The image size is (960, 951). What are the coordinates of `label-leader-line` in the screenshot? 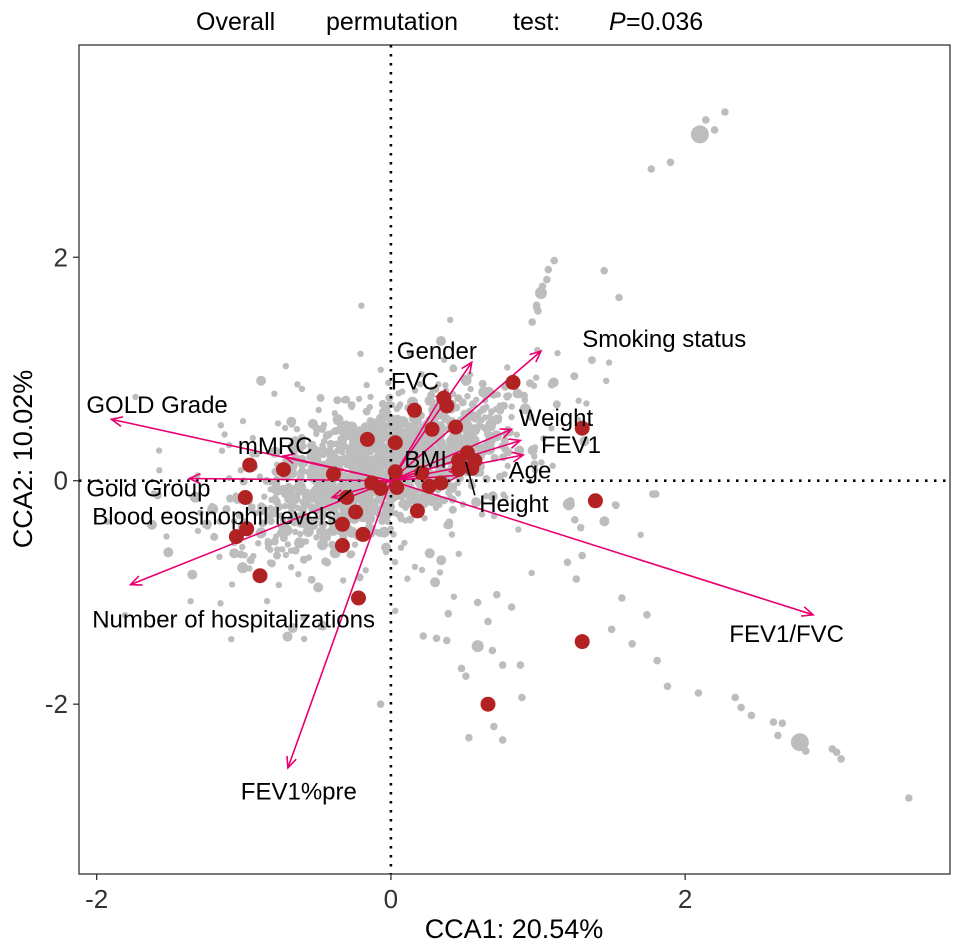 It's located at (470, 478).